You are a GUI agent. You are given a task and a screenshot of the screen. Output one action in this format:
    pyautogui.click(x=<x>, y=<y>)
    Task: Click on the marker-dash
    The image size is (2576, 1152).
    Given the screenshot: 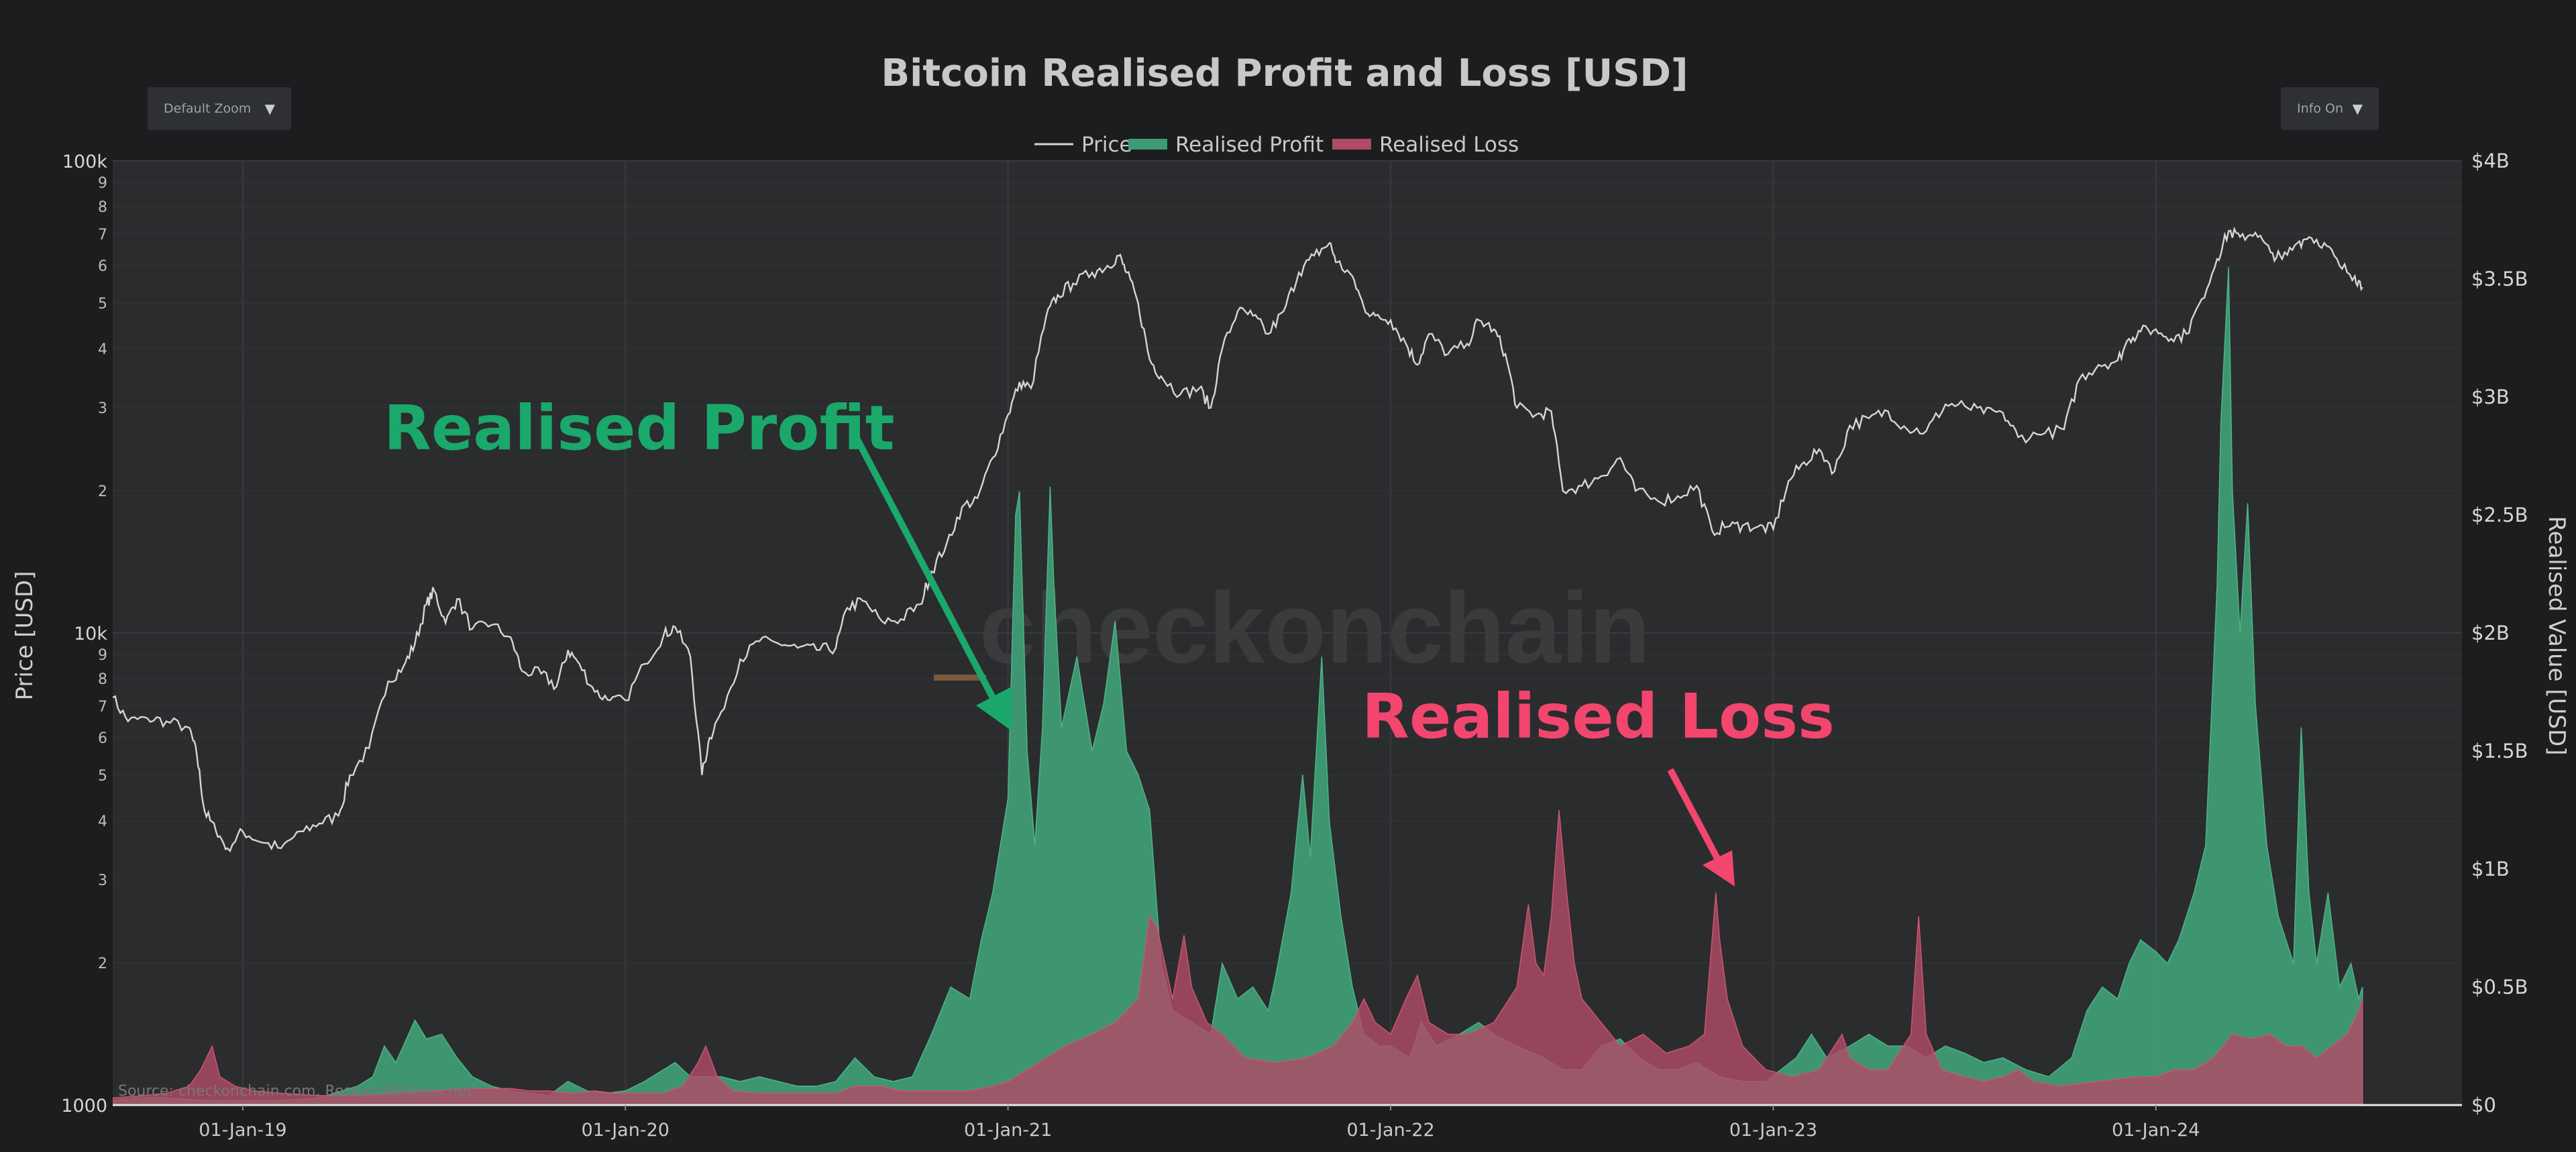 What is the action you would take?
    pyautogui.click(x=960, y=678)
    